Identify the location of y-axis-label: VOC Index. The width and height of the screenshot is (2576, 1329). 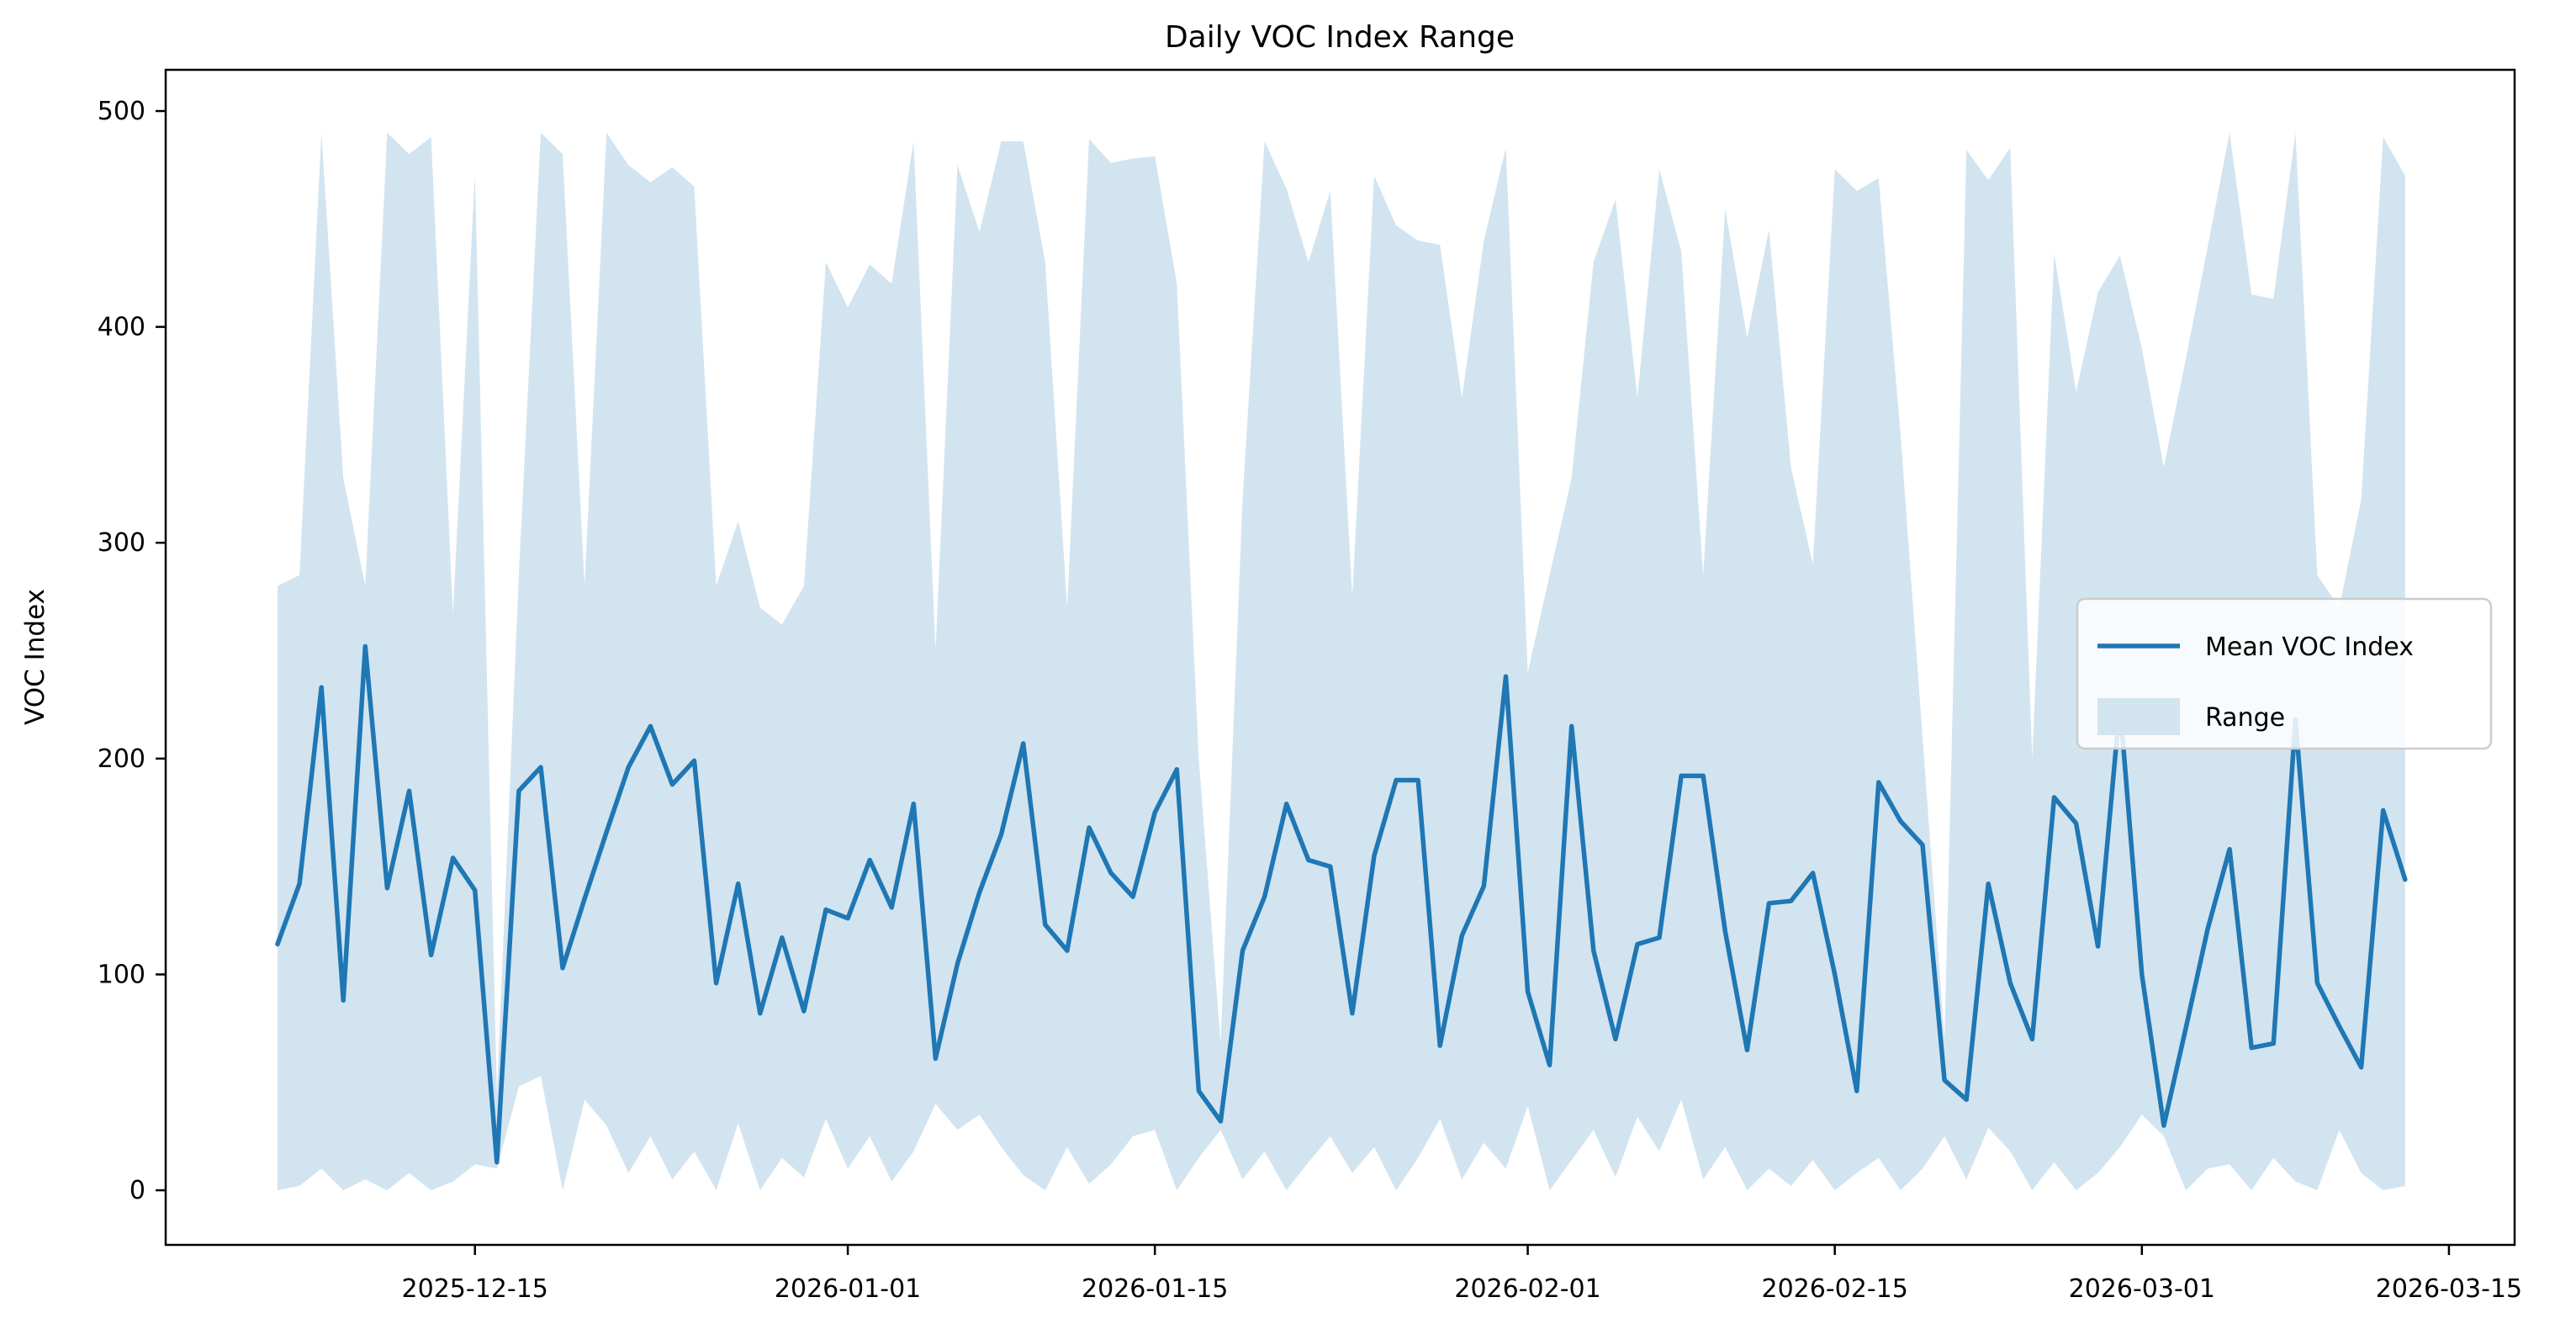
(35, 657).